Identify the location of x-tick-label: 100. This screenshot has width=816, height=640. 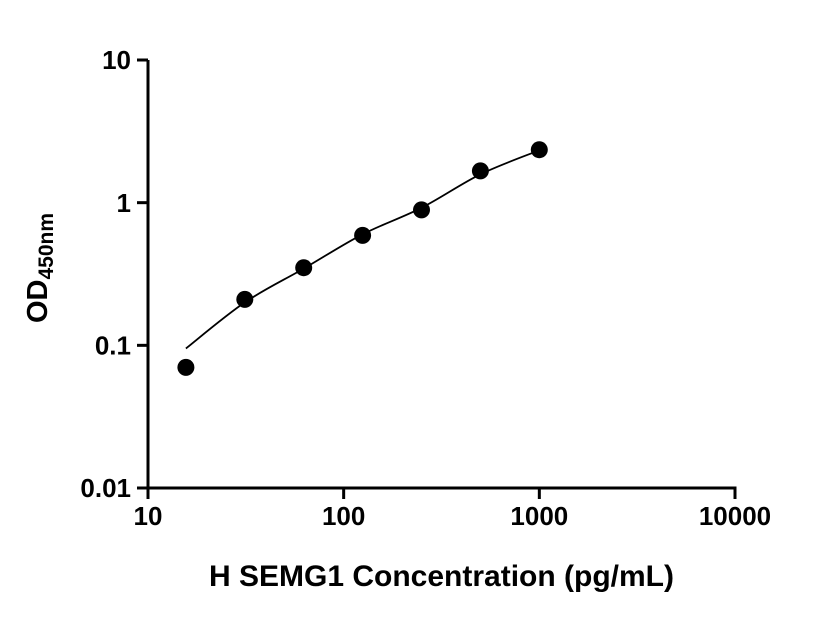
(343, 516).